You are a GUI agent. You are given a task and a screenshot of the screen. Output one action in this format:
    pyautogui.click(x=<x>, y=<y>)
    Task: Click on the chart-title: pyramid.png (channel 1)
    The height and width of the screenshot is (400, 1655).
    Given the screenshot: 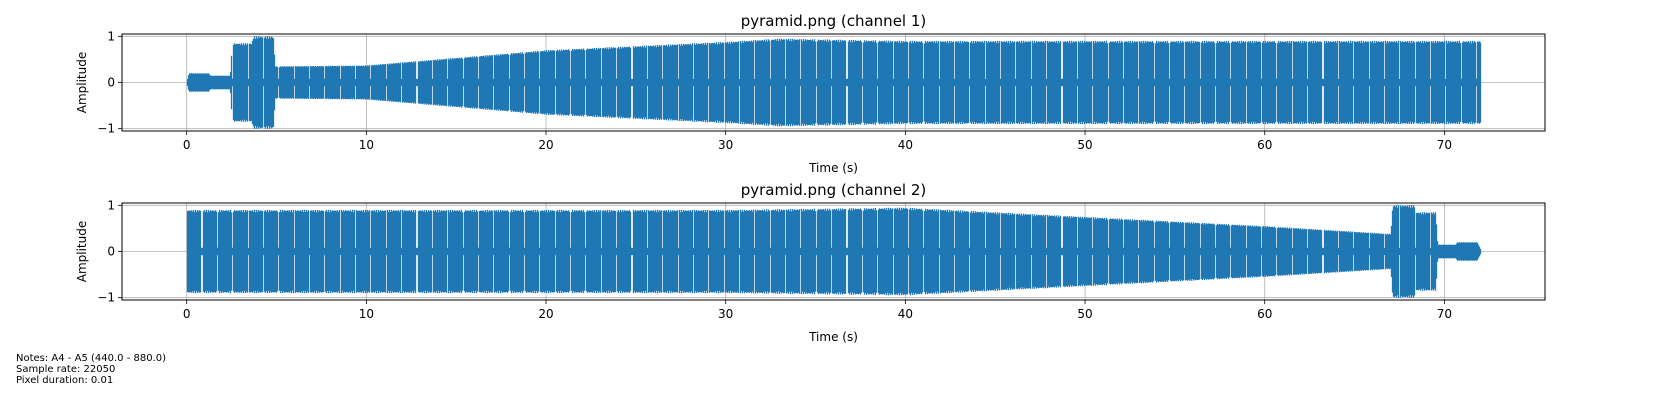 What is the action you would take?
    pyautogui.click(x=834, y=21)
    